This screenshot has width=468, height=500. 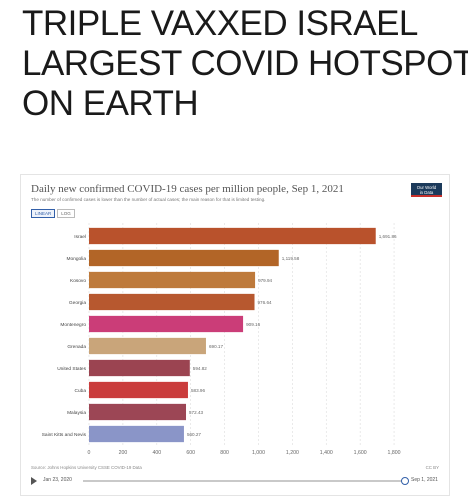 What do you see at coordinates (224, 453) in the screenshot?
I see `x-tick-label: 800` at bounding box center [224, 453].